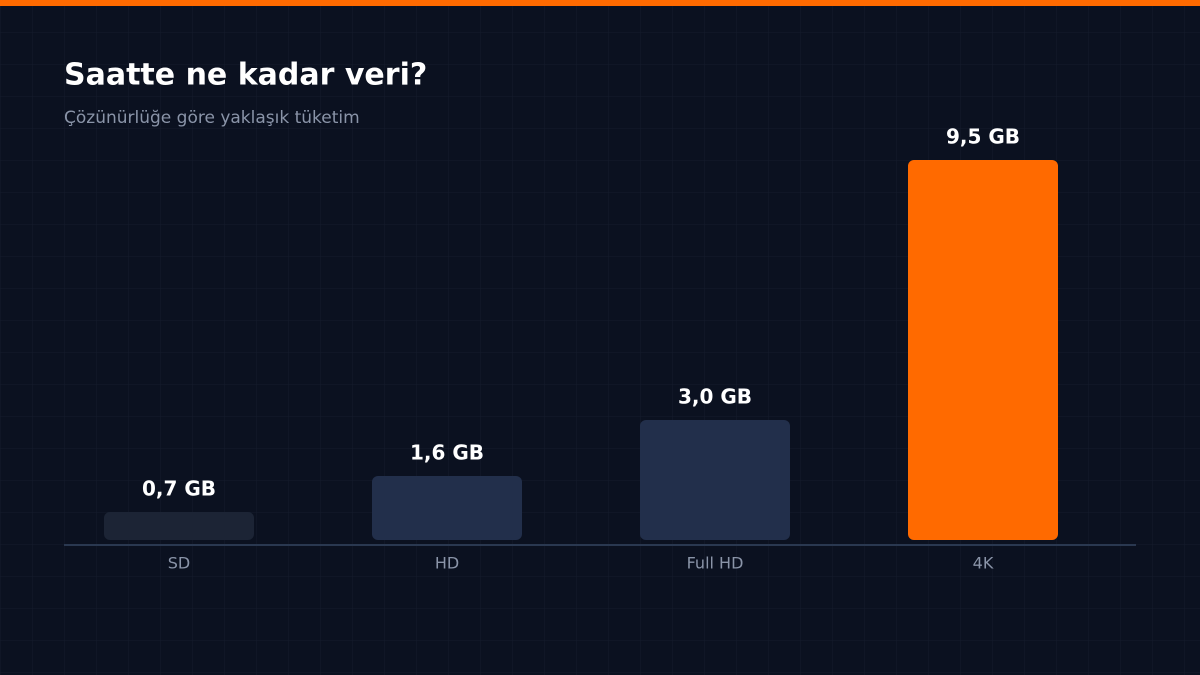 The height and width of the screenshot is (675, 1200). What do you see at coordinates (447, 563) in the screenshot?
I see `x-tick-label: HD` at bounding box center [447, 563].